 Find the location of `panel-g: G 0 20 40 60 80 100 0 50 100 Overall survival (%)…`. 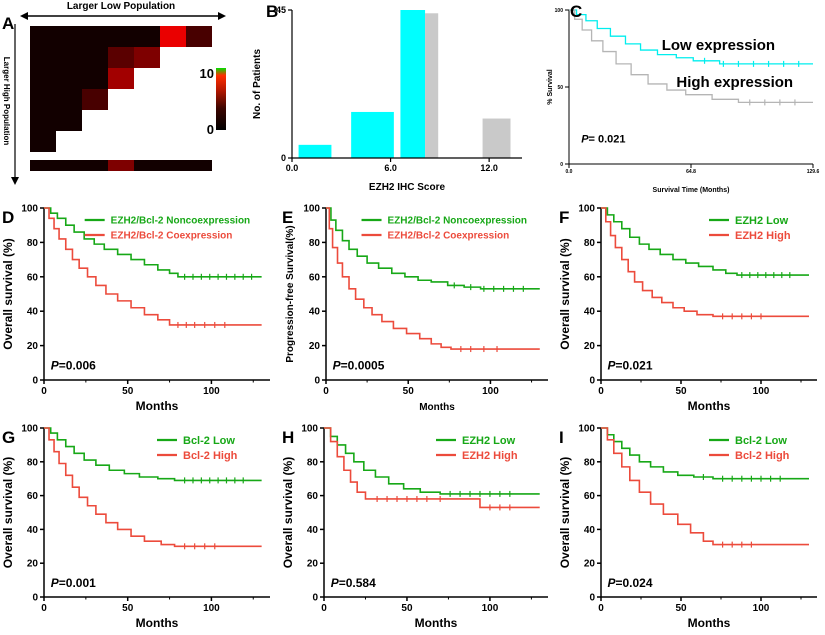

panel-g: G 0 20 40 60 80 100 0 50 100 Overall survival (%)… is located at coordinates (139, 527).